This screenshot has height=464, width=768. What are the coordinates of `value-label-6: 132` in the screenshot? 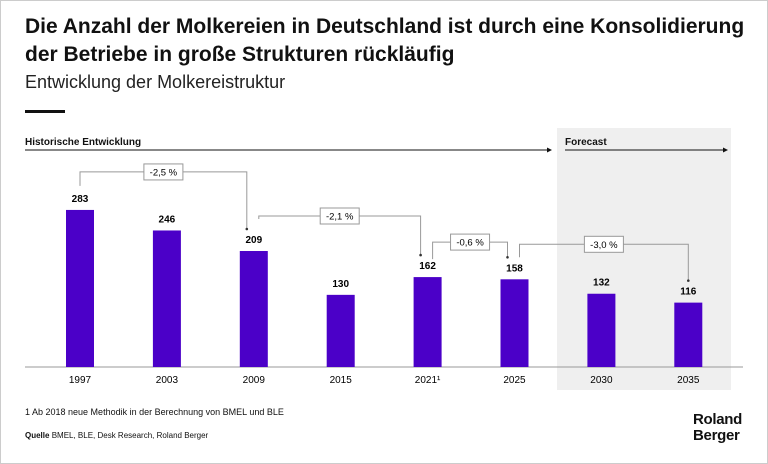 It's located at (601, 283).